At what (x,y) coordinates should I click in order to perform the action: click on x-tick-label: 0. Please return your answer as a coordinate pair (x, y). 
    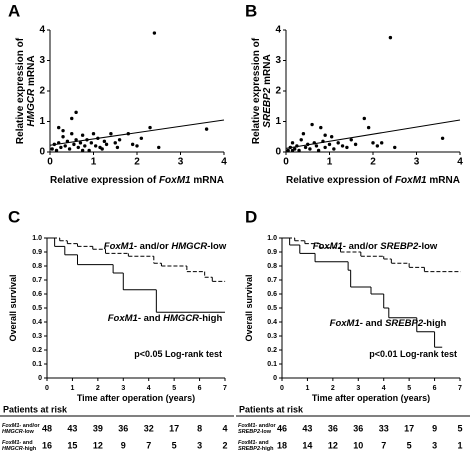
    Looking at the image, I should click on (286, 162).